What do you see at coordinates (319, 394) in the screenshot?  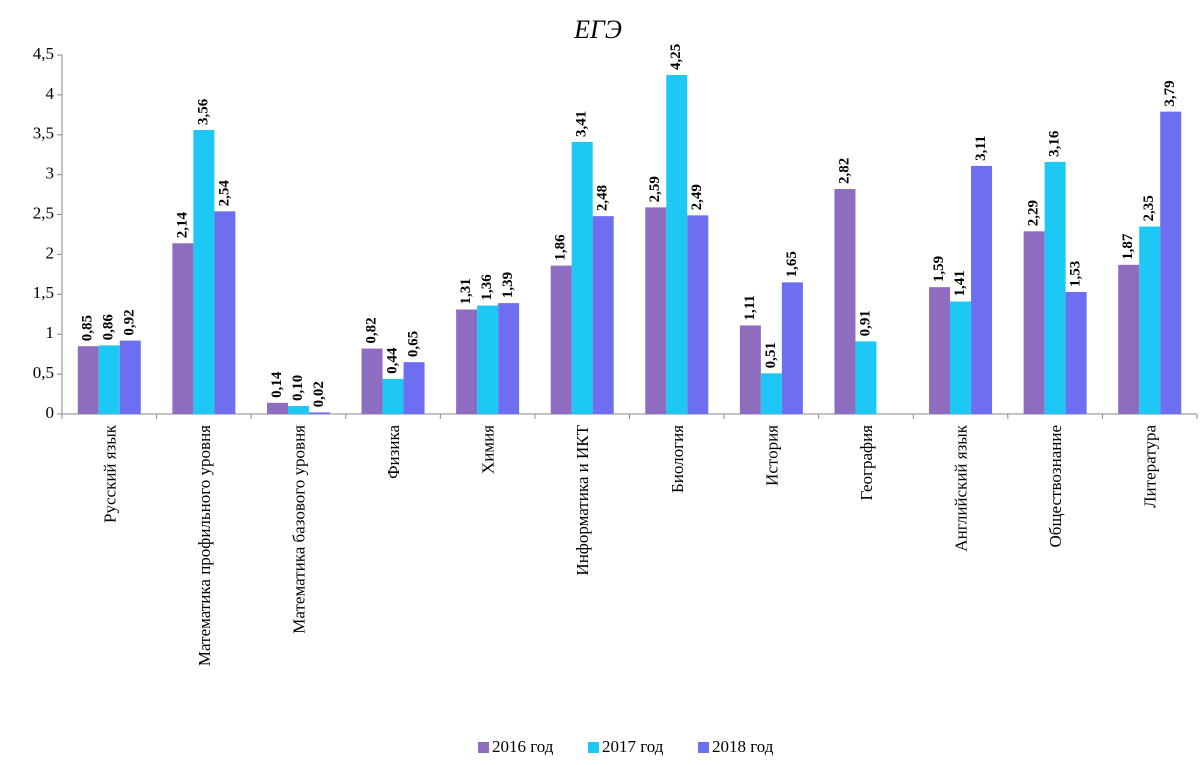 I see `value-label: 0,02` at bounding box center [319, 394].